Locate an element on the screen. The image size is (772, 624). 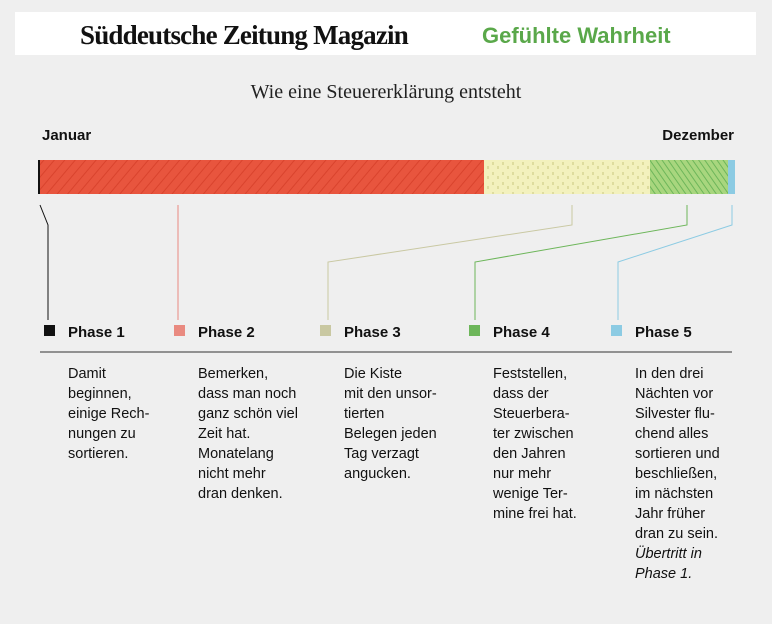
phase-text: ter zwischen is located at coordinates (533, 434).